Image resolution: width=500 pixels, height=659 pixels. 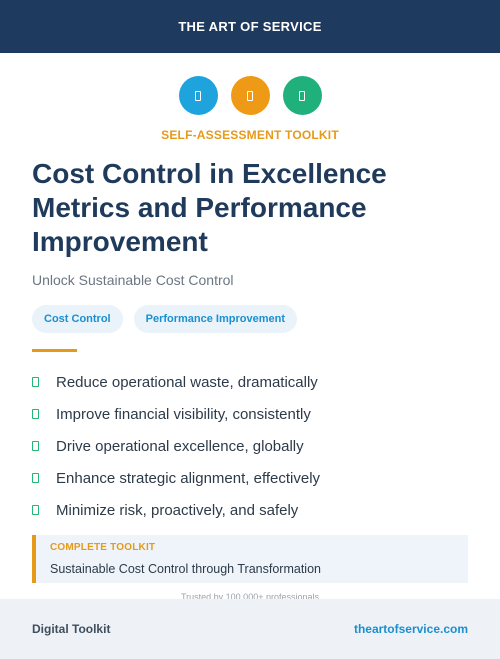 I want to click on footer-label: Digital Toolkit, so click(x=71, y=629).